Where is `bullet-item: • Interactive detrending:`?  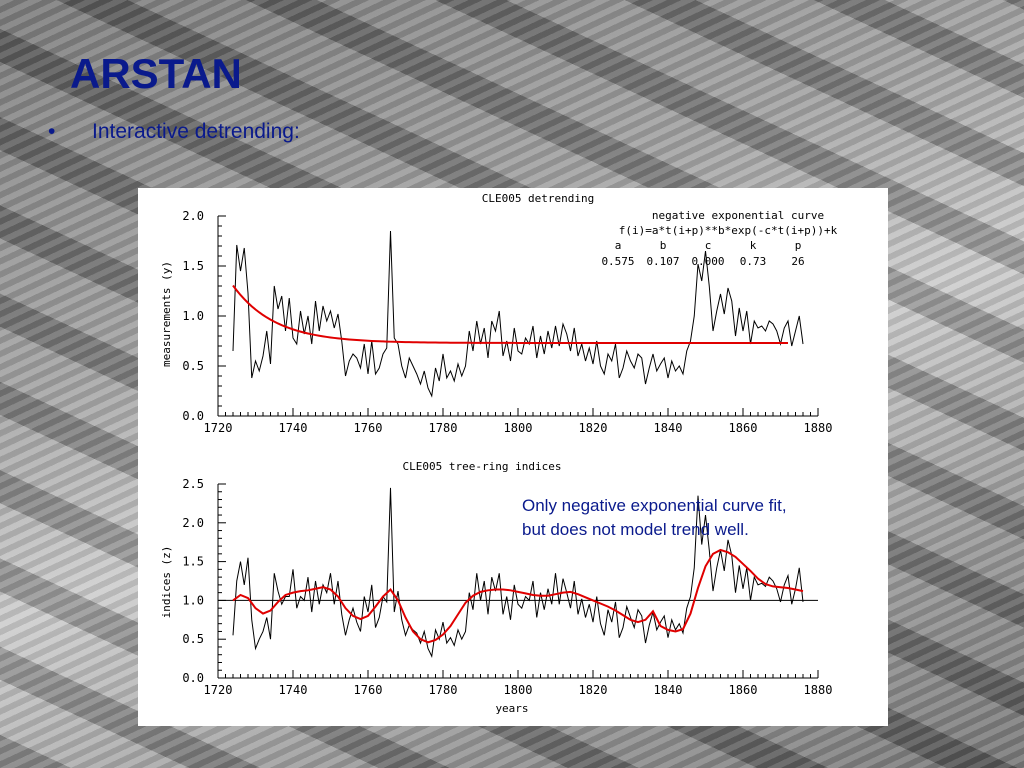 bullet-item: • Interactive detrending: is located at coordinates (174, 132).